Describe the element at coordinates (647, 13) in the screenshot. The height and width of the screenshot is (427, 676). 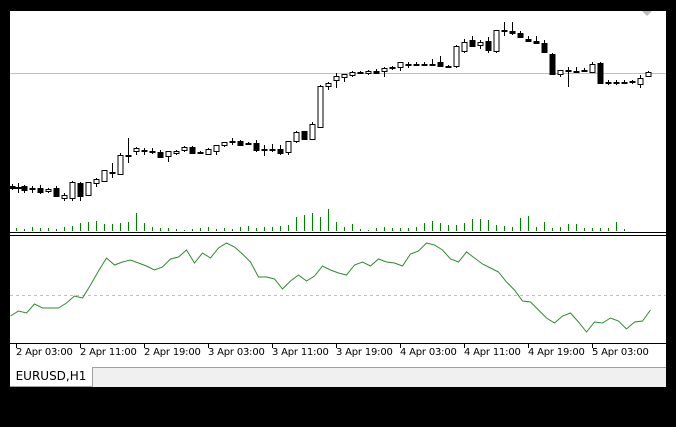
I see `chart-shift-marker-icon` at that location.